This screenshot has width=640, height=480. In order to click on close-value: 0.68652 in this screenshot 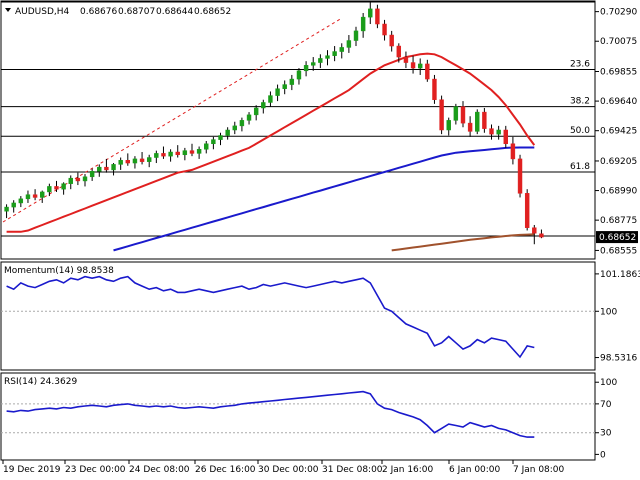, I will do `click(212, 12)`.